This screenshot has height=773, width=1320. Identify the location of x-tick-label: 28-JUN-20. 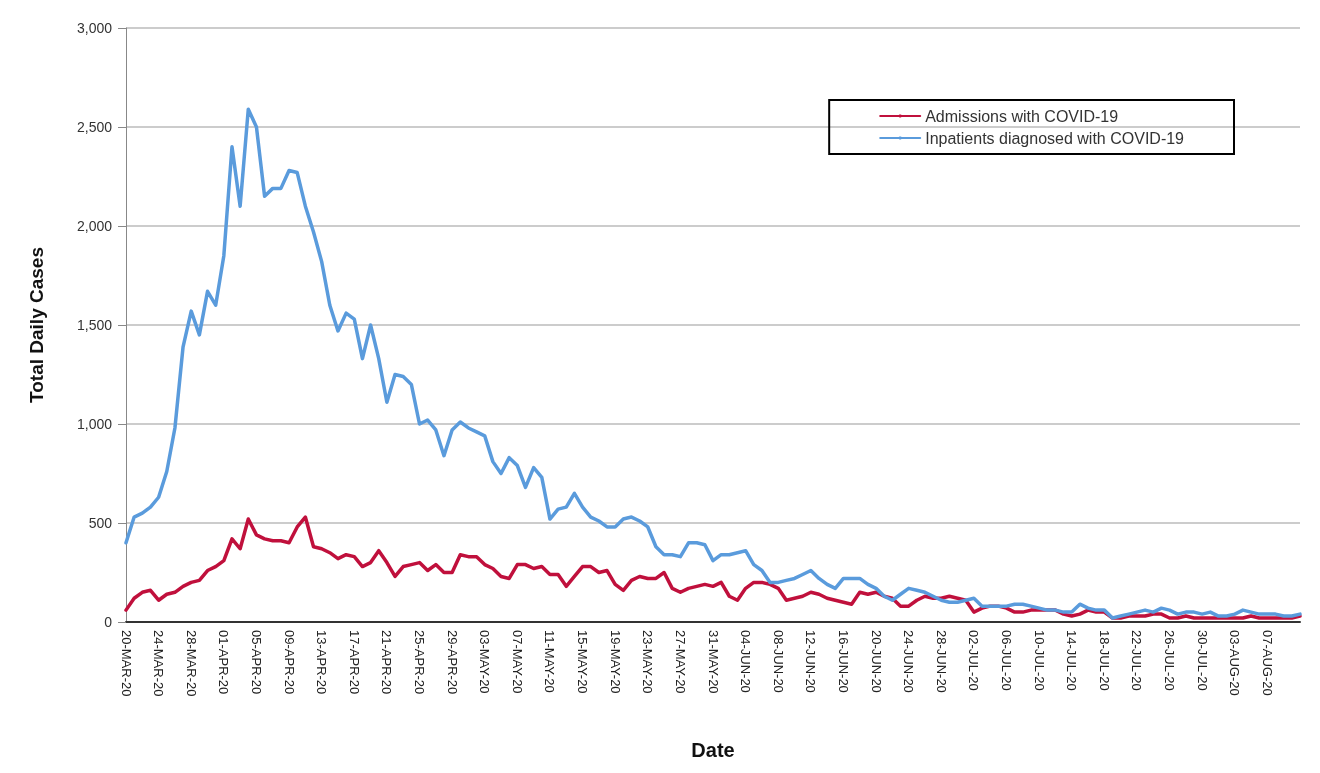
(941, 661).